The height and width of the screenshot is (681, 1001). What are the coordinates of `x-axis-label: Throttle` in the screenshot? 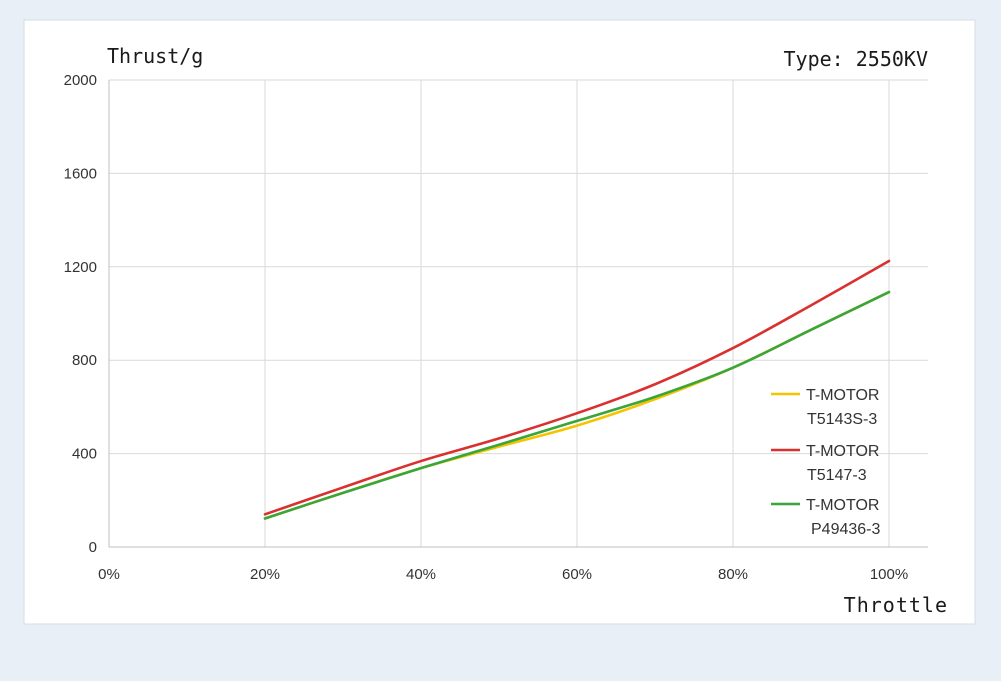 It's located at (896, 605).